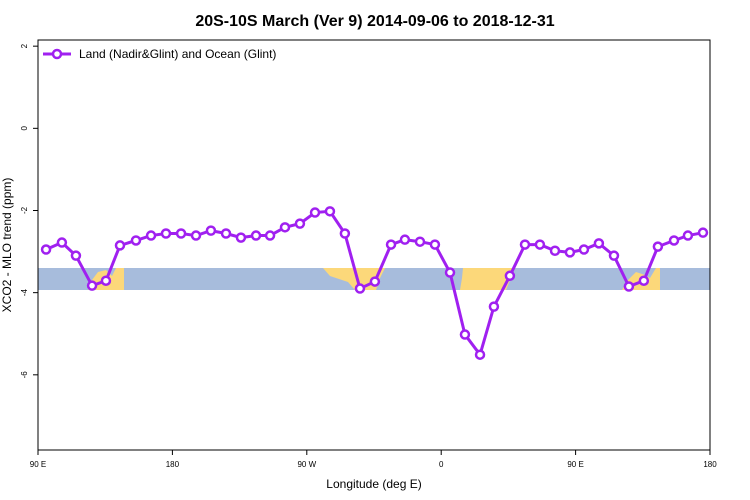  What do you see at coordinates (24, 45) in the screenshot?
I see `y-tick-label: 2` at bounding box center [24, 45].